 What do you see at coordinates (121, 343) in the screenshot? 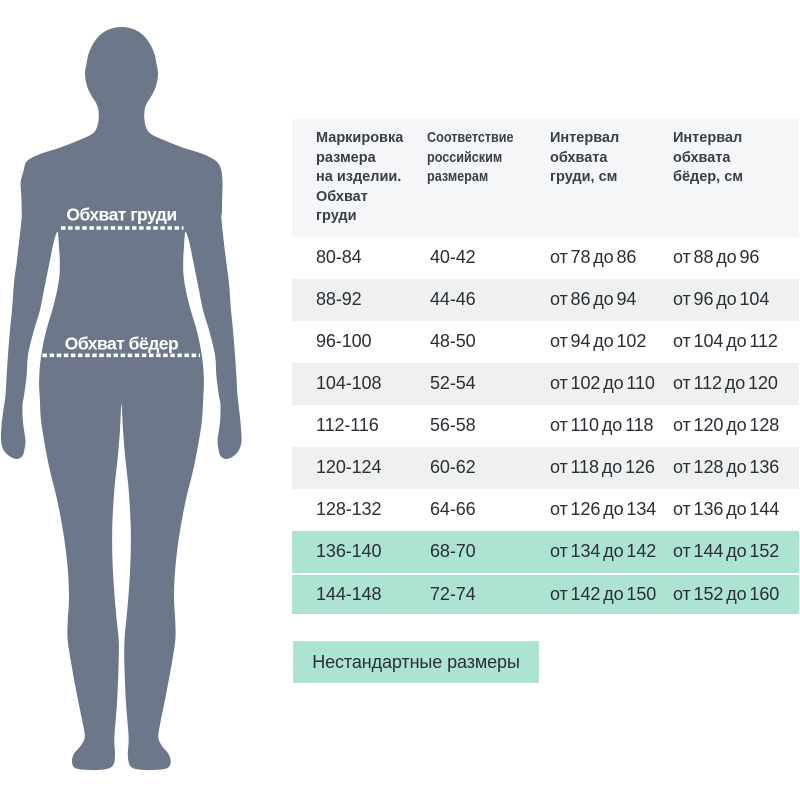
I see `svg-text: Обхват бёдер` at bounding box center [121, 343].